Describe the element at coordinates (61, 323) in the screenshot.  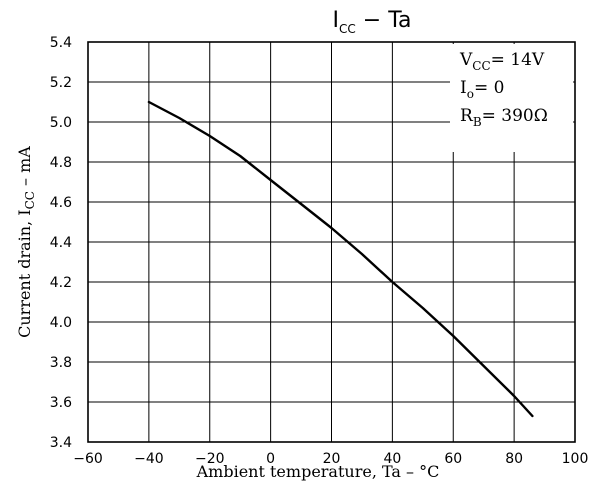
I see `y-tick-label: 4.0` at that location.